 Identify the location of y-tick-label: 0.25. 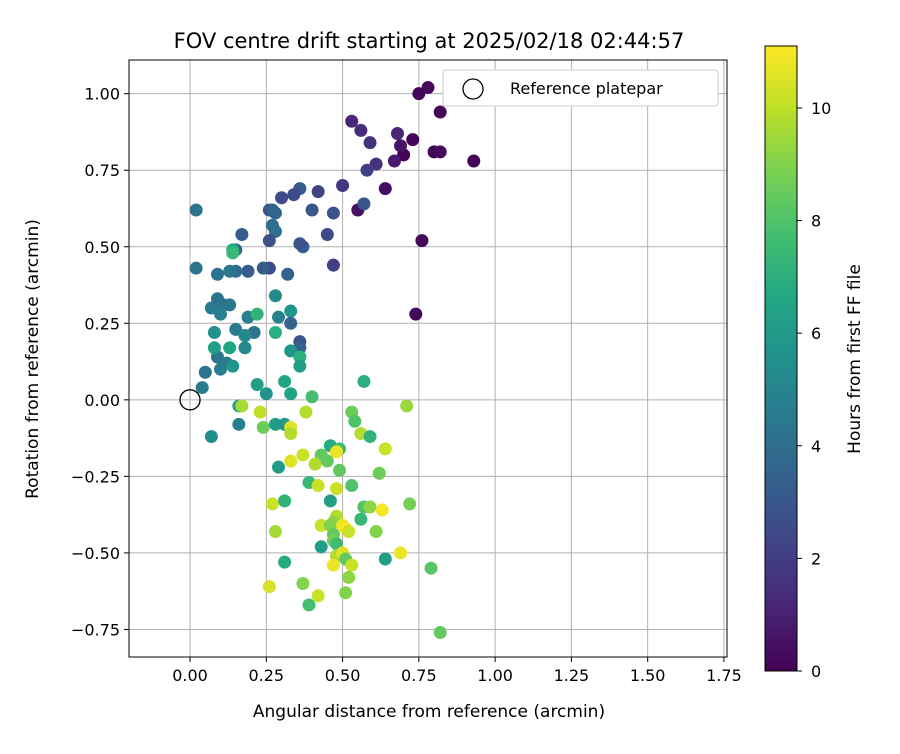
(102, 323).